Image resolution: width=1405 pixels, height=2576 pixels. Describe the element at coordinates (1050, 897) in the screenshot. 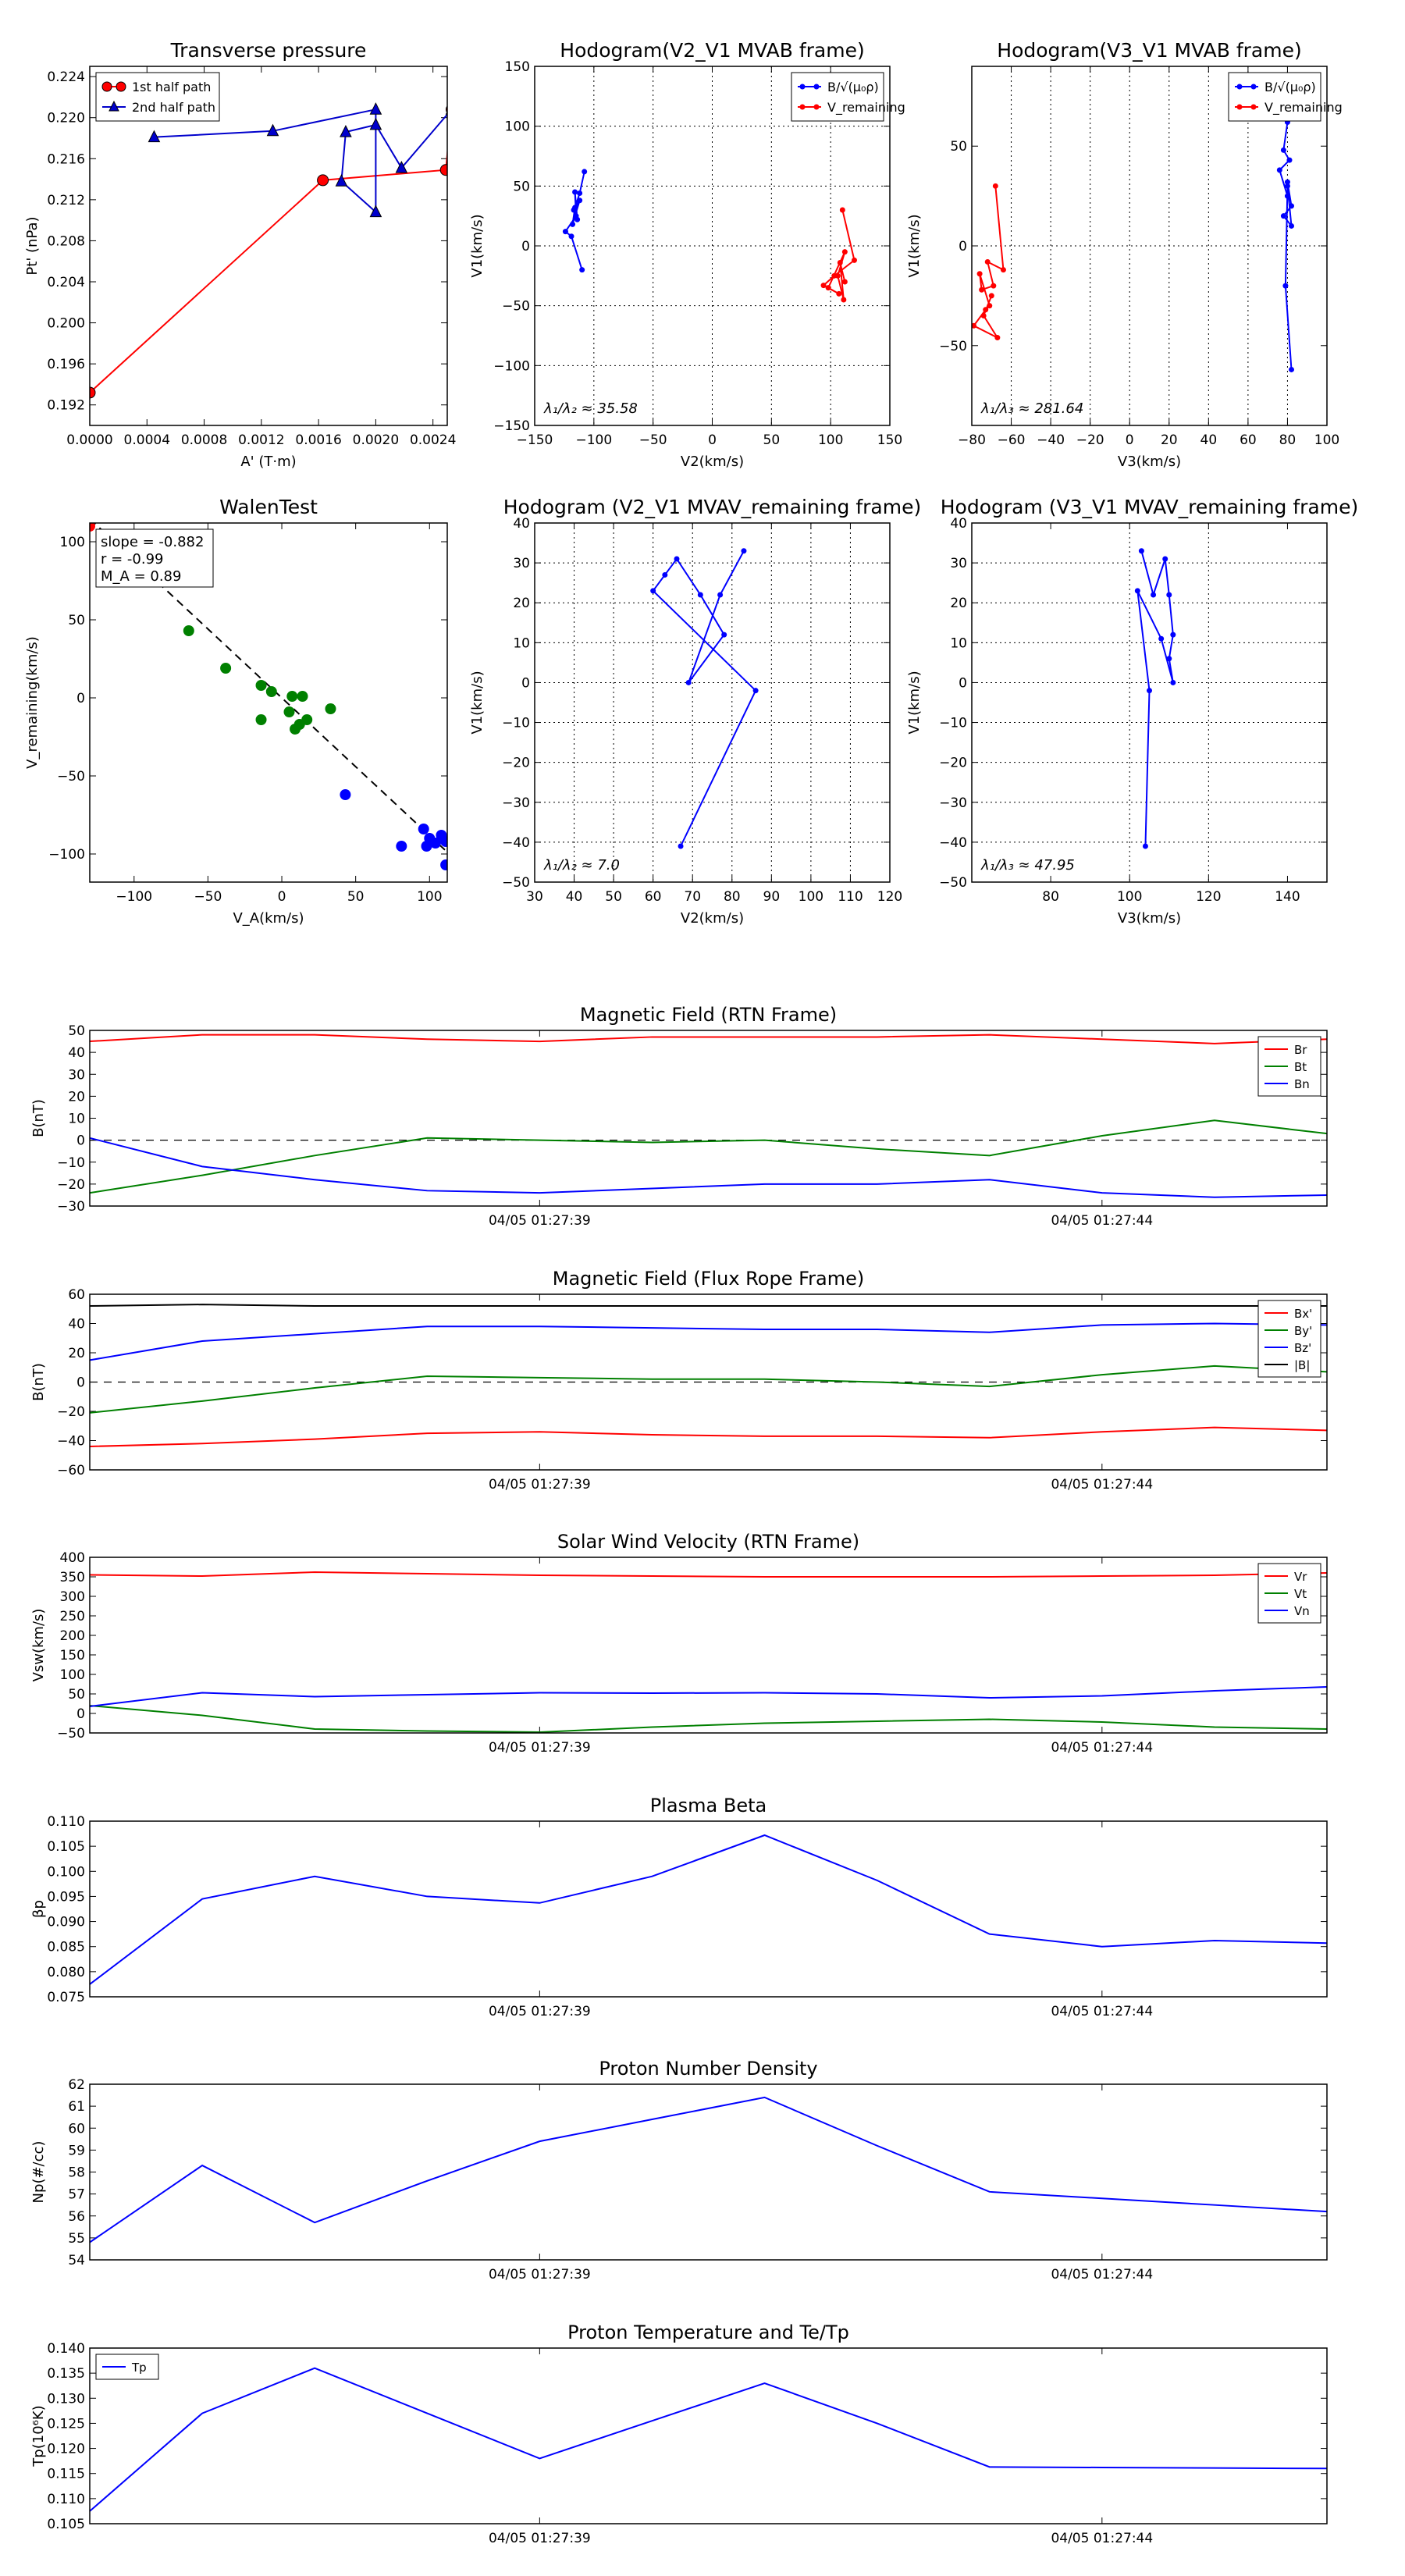

I see `x-tick-label: 80` at that location.